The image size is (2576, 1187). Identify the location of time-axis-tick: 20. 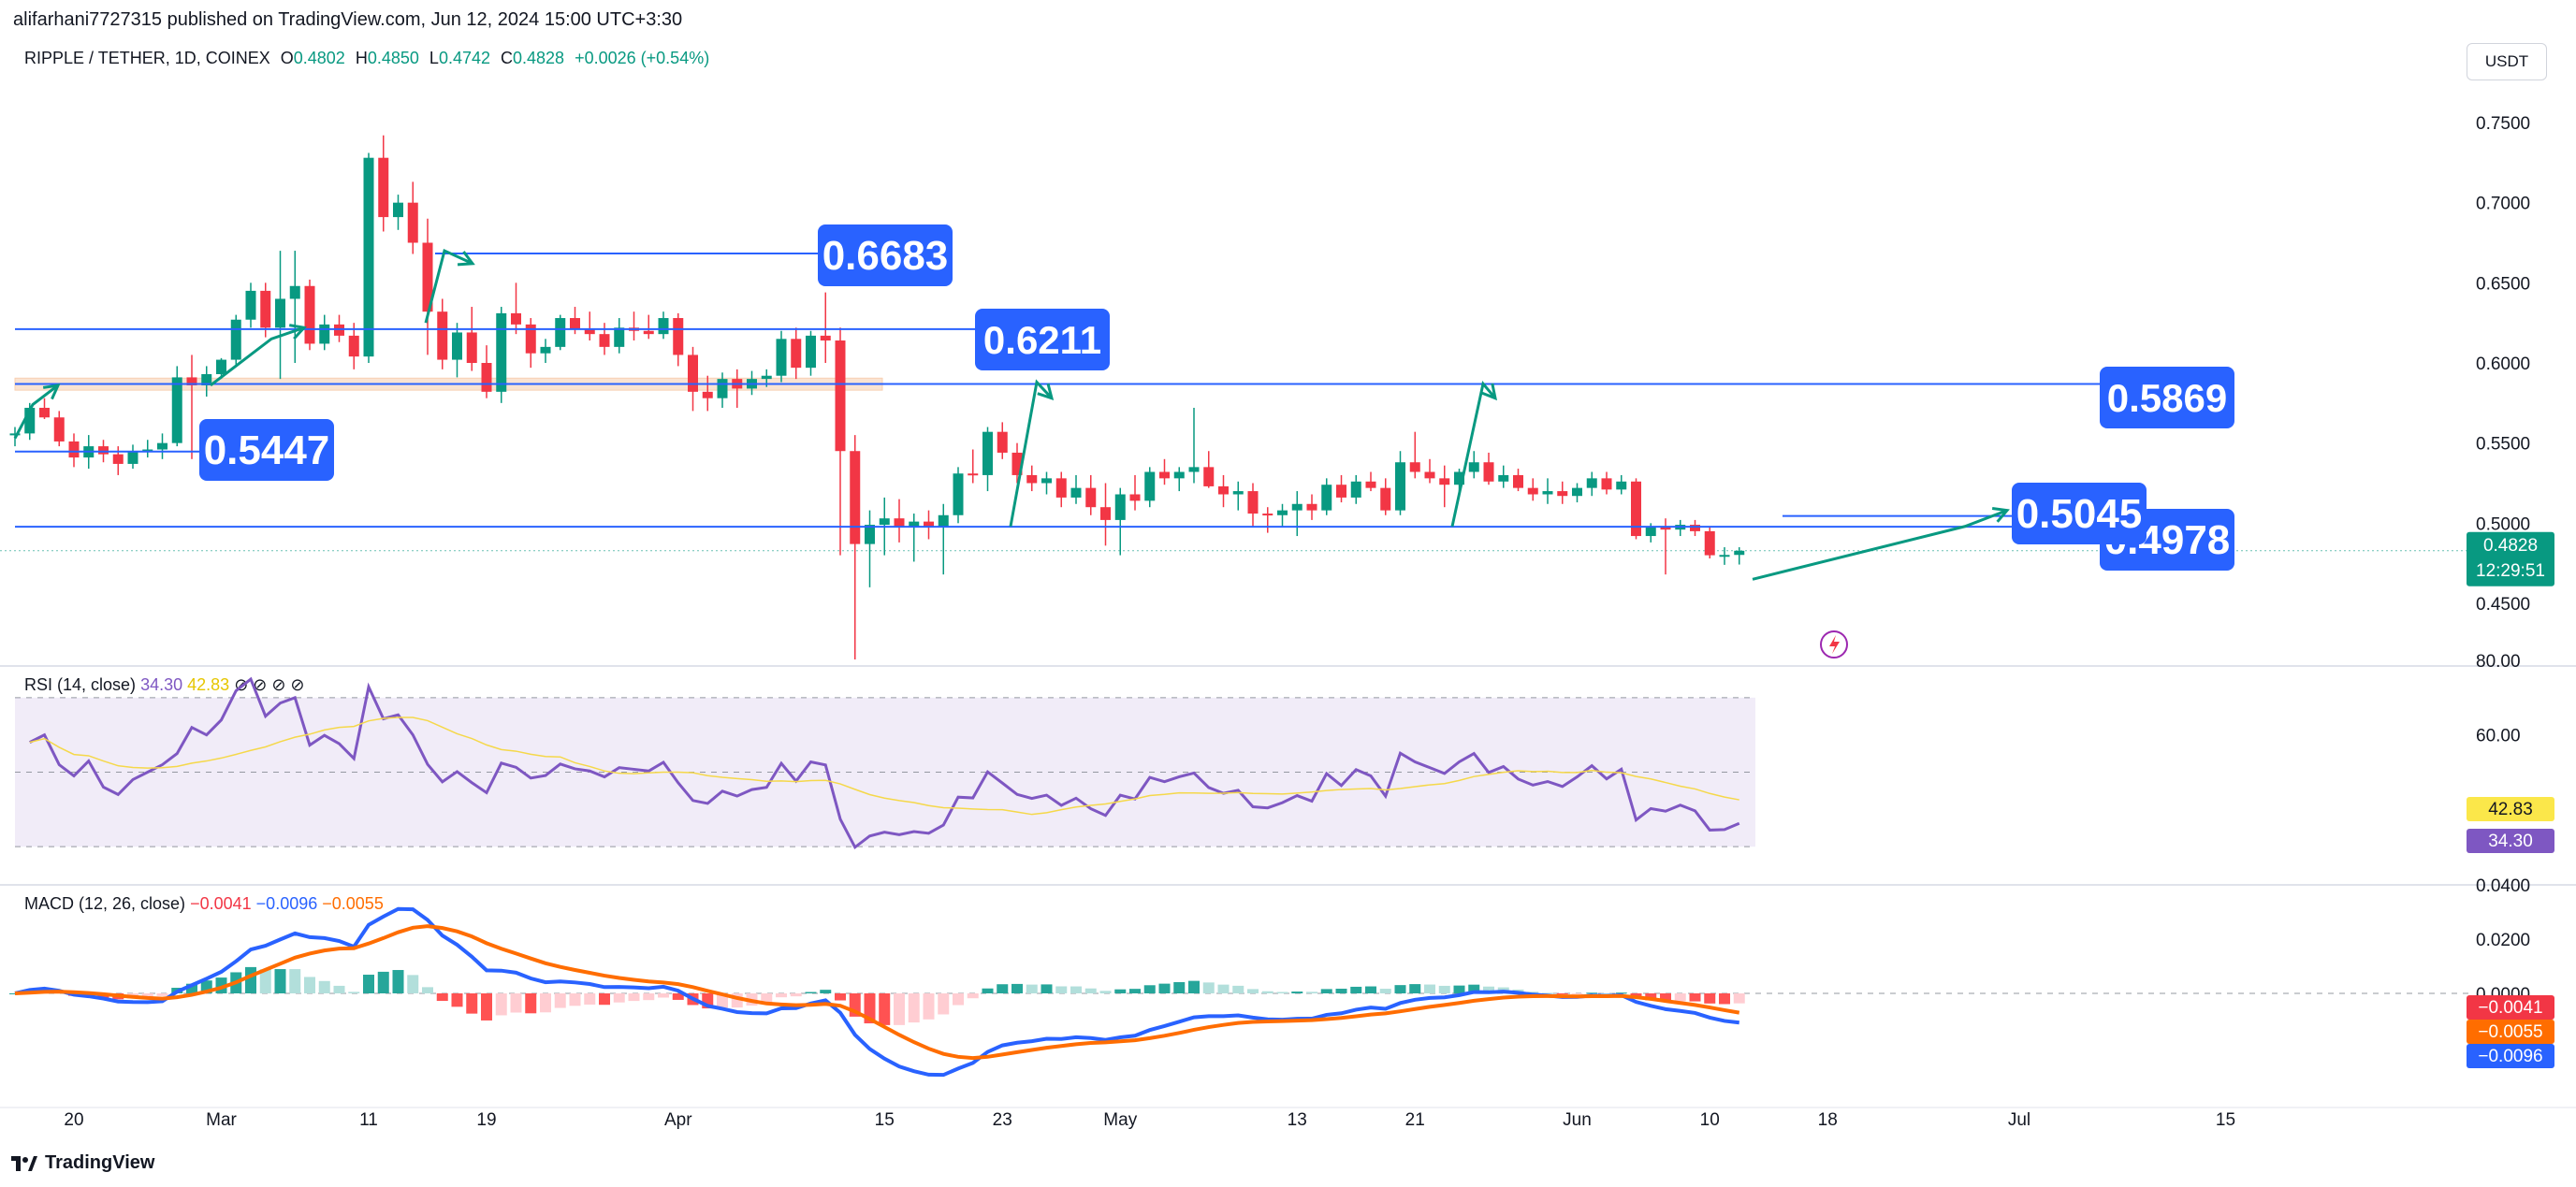
(73, 1120).